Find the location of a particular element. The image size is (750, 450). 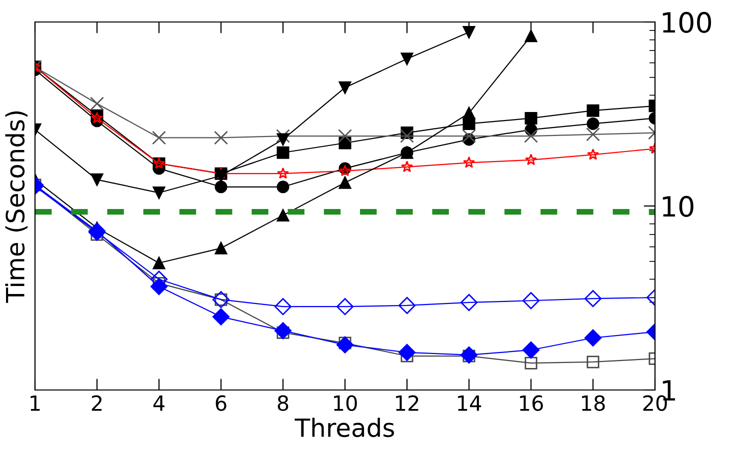

x-axis-title: Threads is located at coordinates (344, 428).